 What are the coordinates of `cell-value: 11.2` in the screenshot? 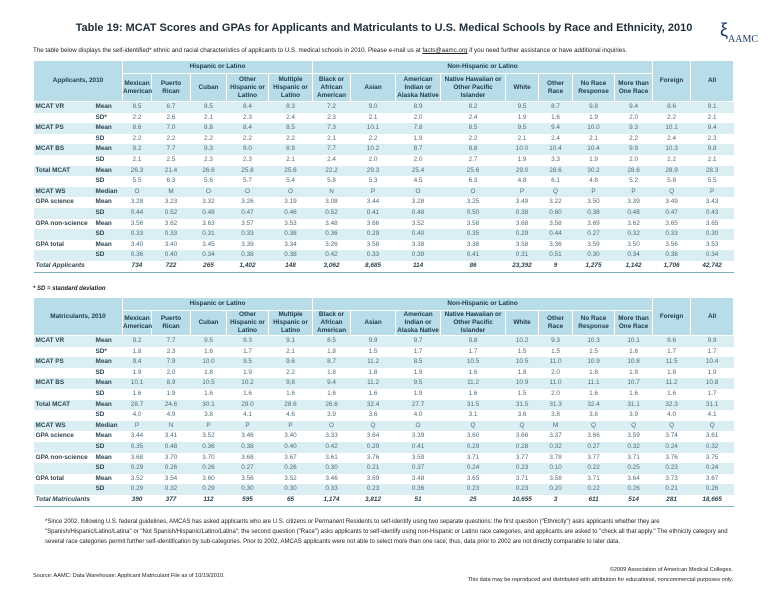 It's located at (373, 383).